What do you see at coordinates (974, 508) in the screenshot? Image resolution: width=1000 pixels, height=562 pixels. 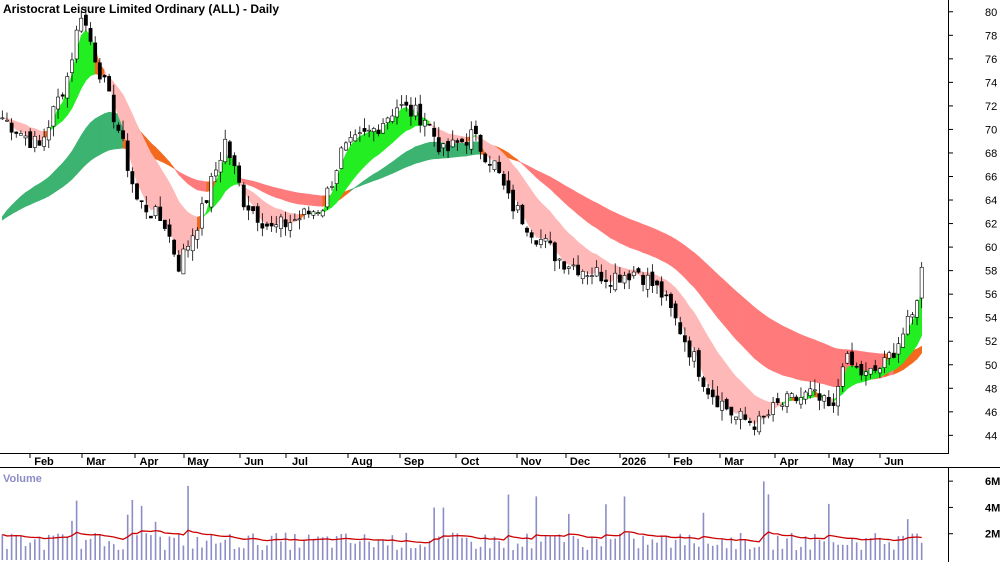 I see `volume-axis-ticks: 2M 4M 6M` at bounding box center [974, 508].